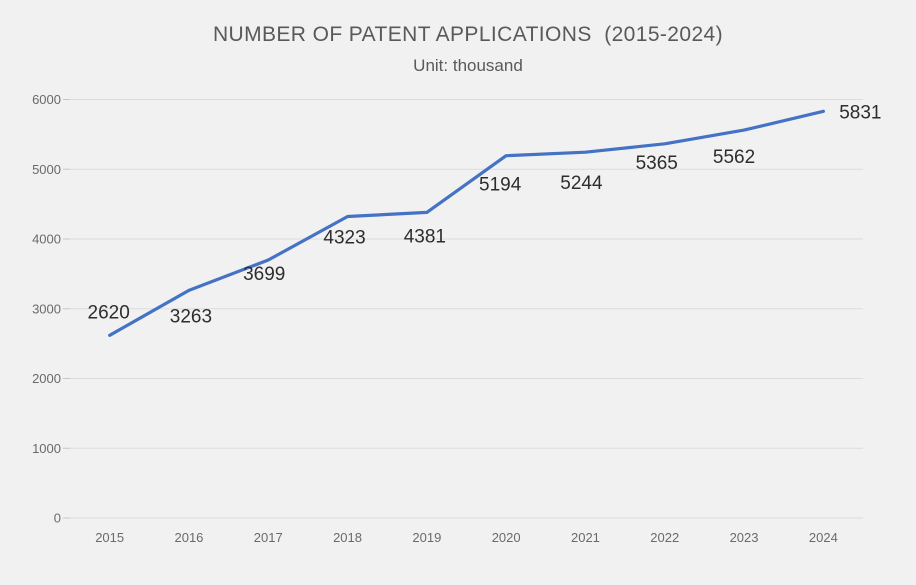  Describe the element at coordinates (46, 169) in the screenshot. I see `y-axis-tick-label: 5000` at that location.